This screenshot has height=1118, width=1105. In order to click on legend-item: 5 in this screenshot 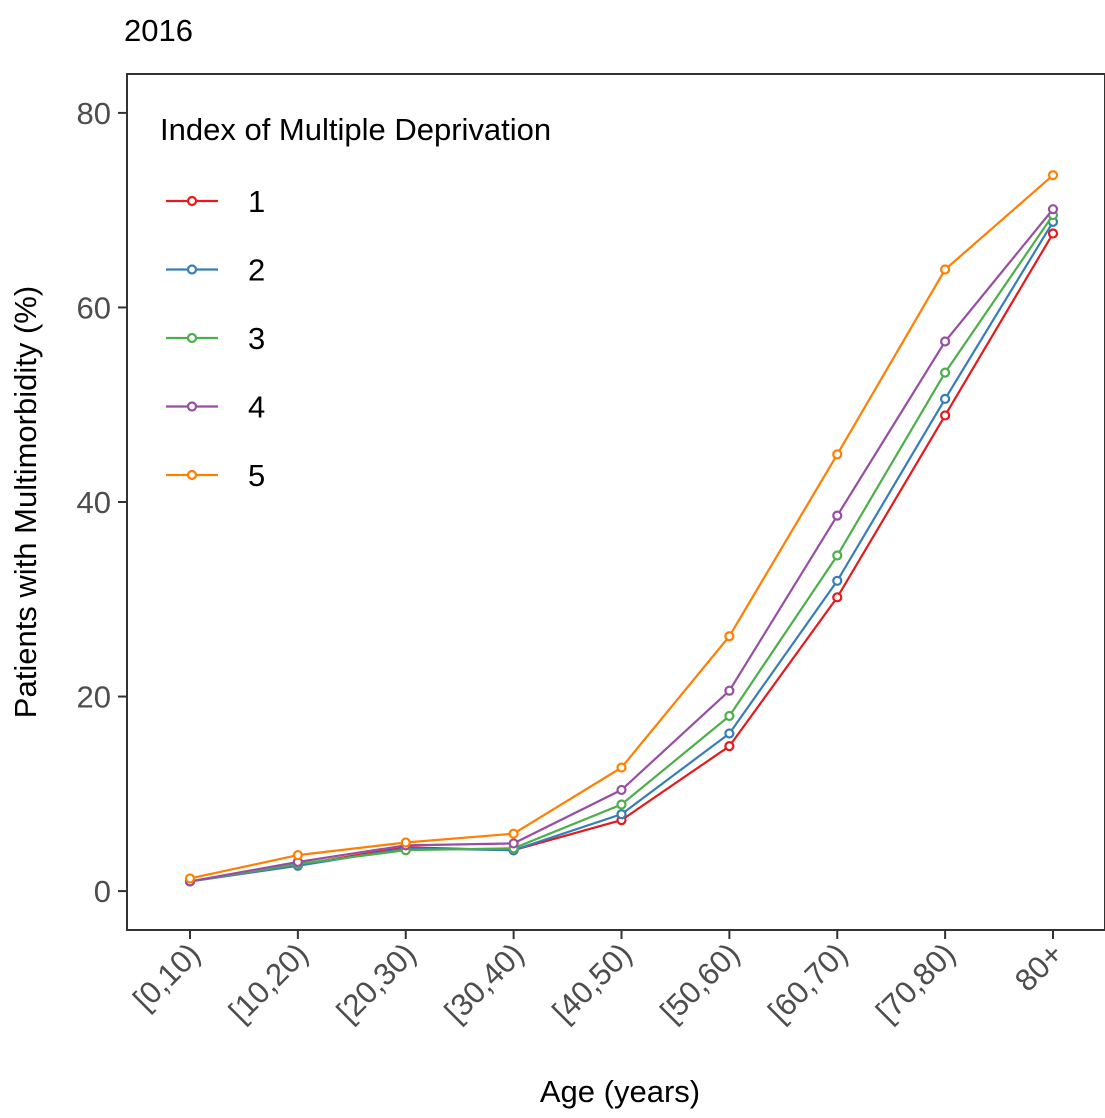, I will do `click(215, 475)`.